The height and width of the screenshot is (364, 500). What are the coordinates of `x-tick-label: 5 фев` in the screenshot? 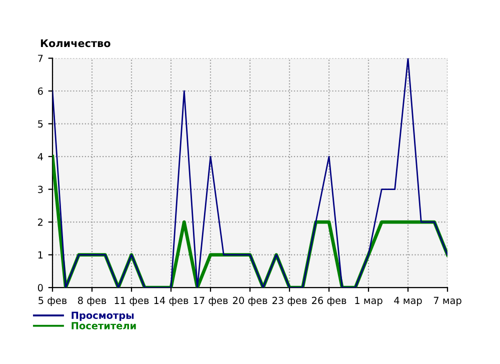 It's located at (52, 301).